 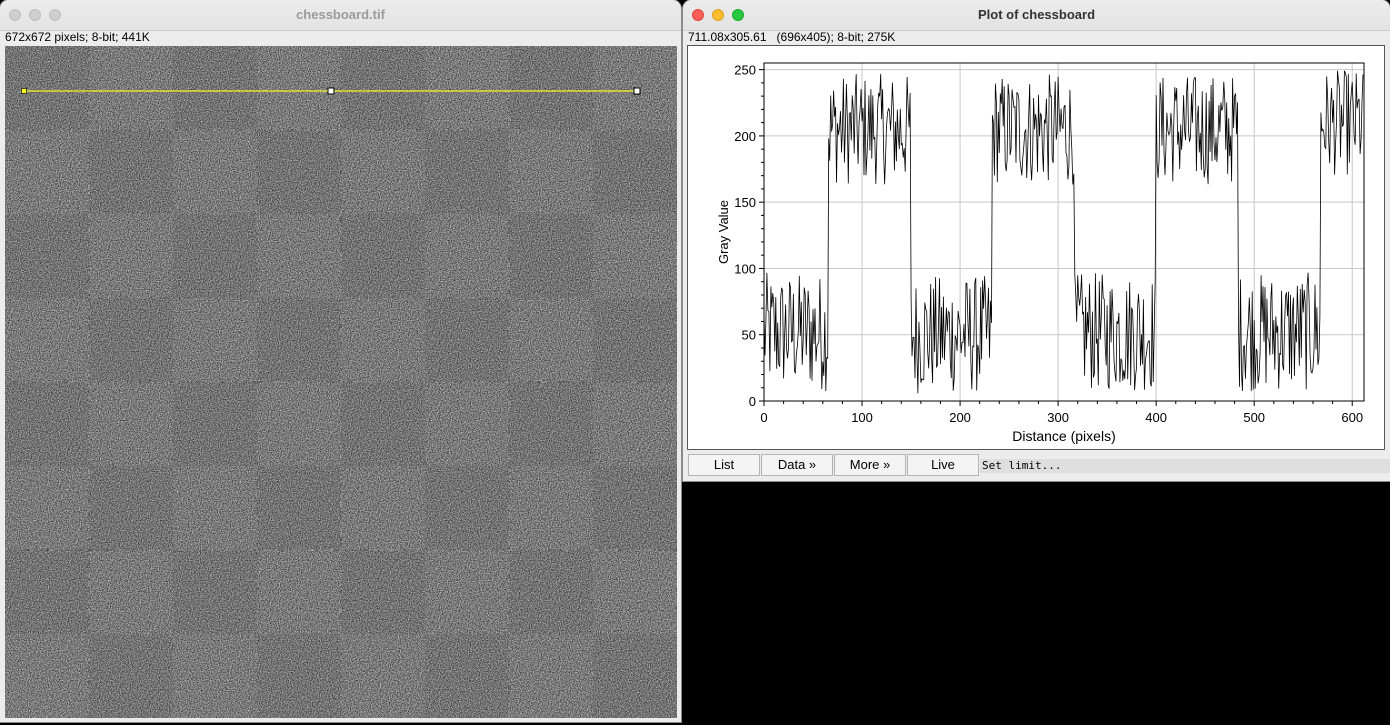 What do you see at coordinates (763, 417) in the screenshot?
I see `x-tick-label: 0` at bounding box center [763, 417].